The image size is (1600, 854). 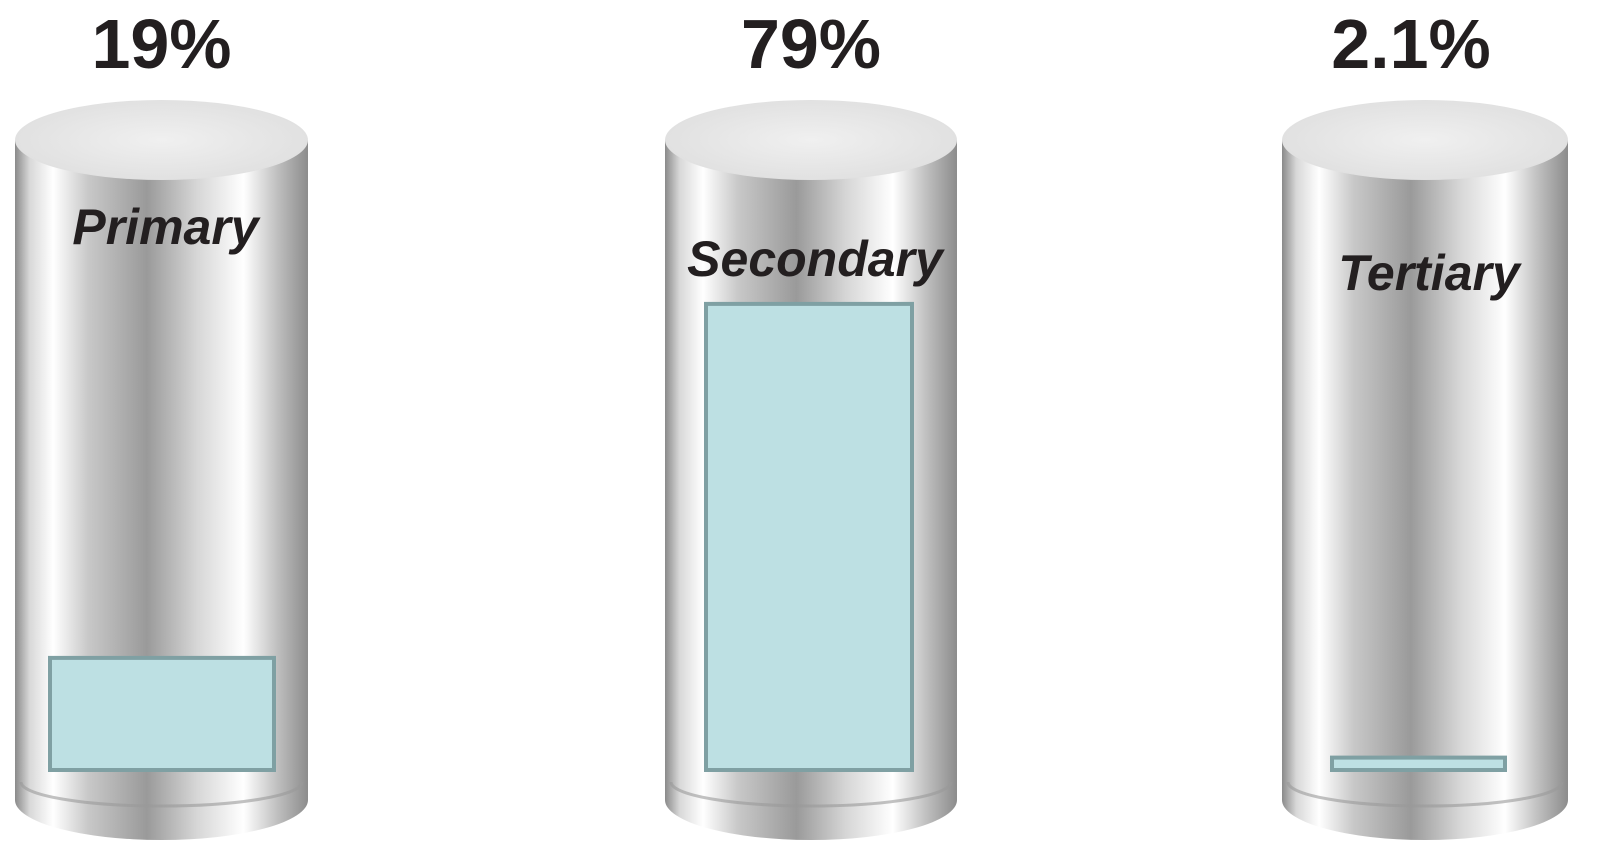 What do you see at coordinates (816, 259) in the screenshot?
I see `category-label: Secondary` at bounding box center [816, 259].